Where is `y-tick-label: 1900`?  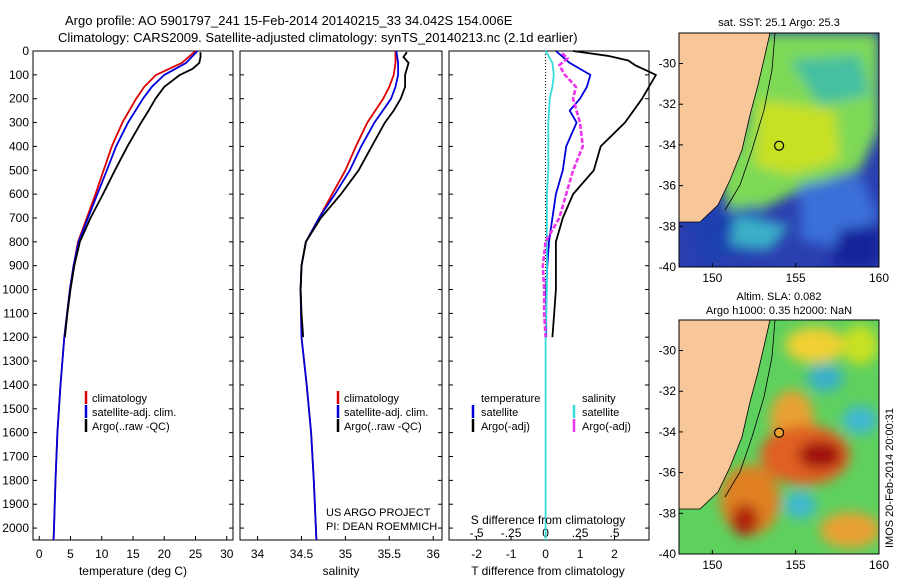 y-tick-label: 1900 is located at coordinates (15, 504).